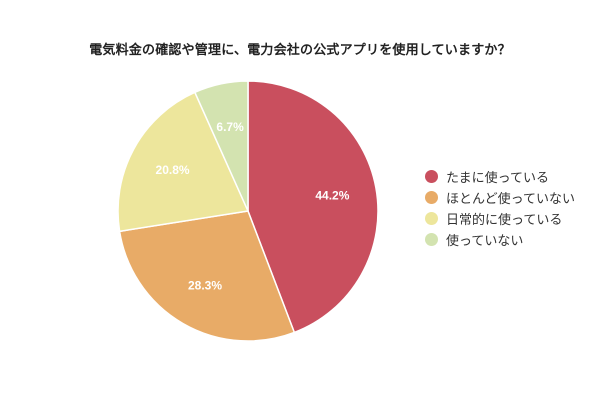  What do you see at coordinates (230, 127) in the screenshot?
I see `slice-value-label: 6.7%` at bounding box center [230, 127].